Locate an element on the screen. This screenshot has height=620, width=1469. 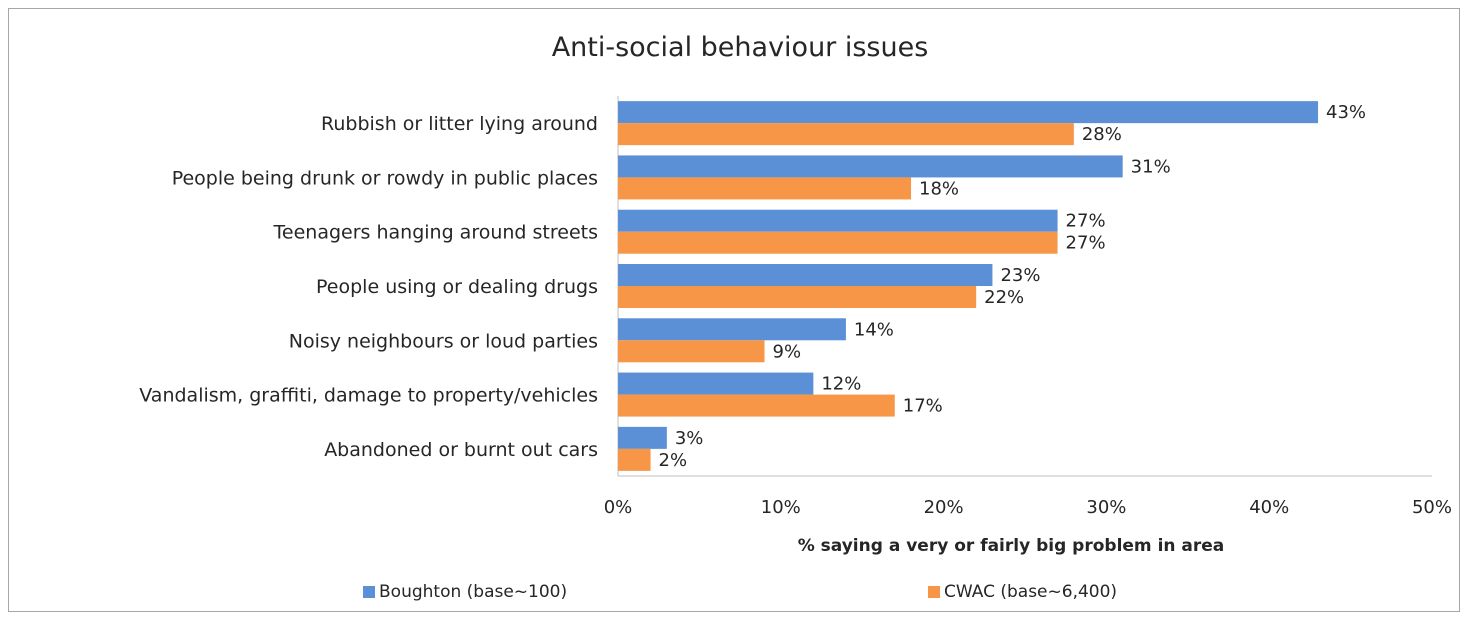
bar-boughton-people-being-drunk-or-rowdy-in-public-places is located at coordinates (870, 166).